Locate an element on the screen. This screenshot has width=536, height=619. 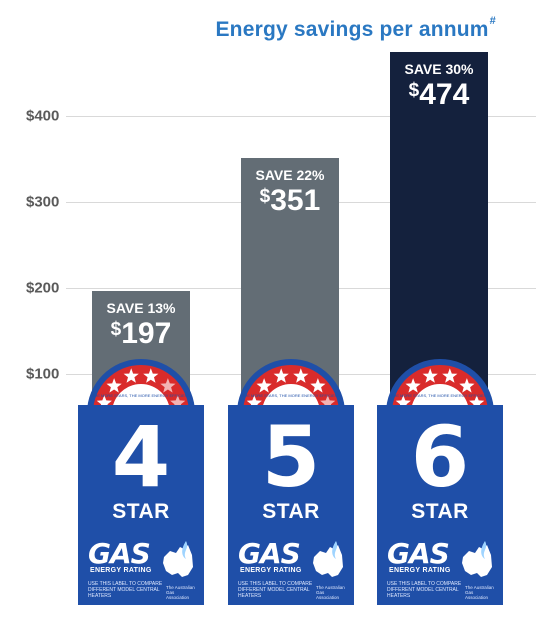
bar-value-label: $474 is located at coordinates (439, 95).